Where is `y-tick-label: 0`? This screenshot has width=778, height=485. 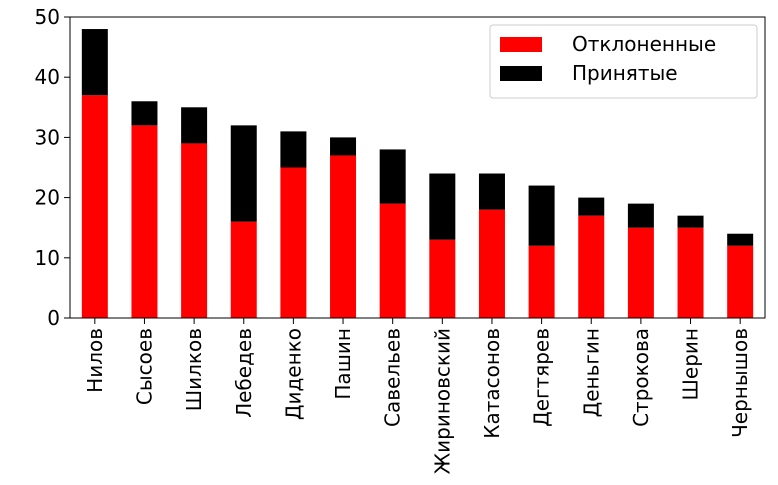 y-tick-label: 0 is located at coordinates (53, 318).